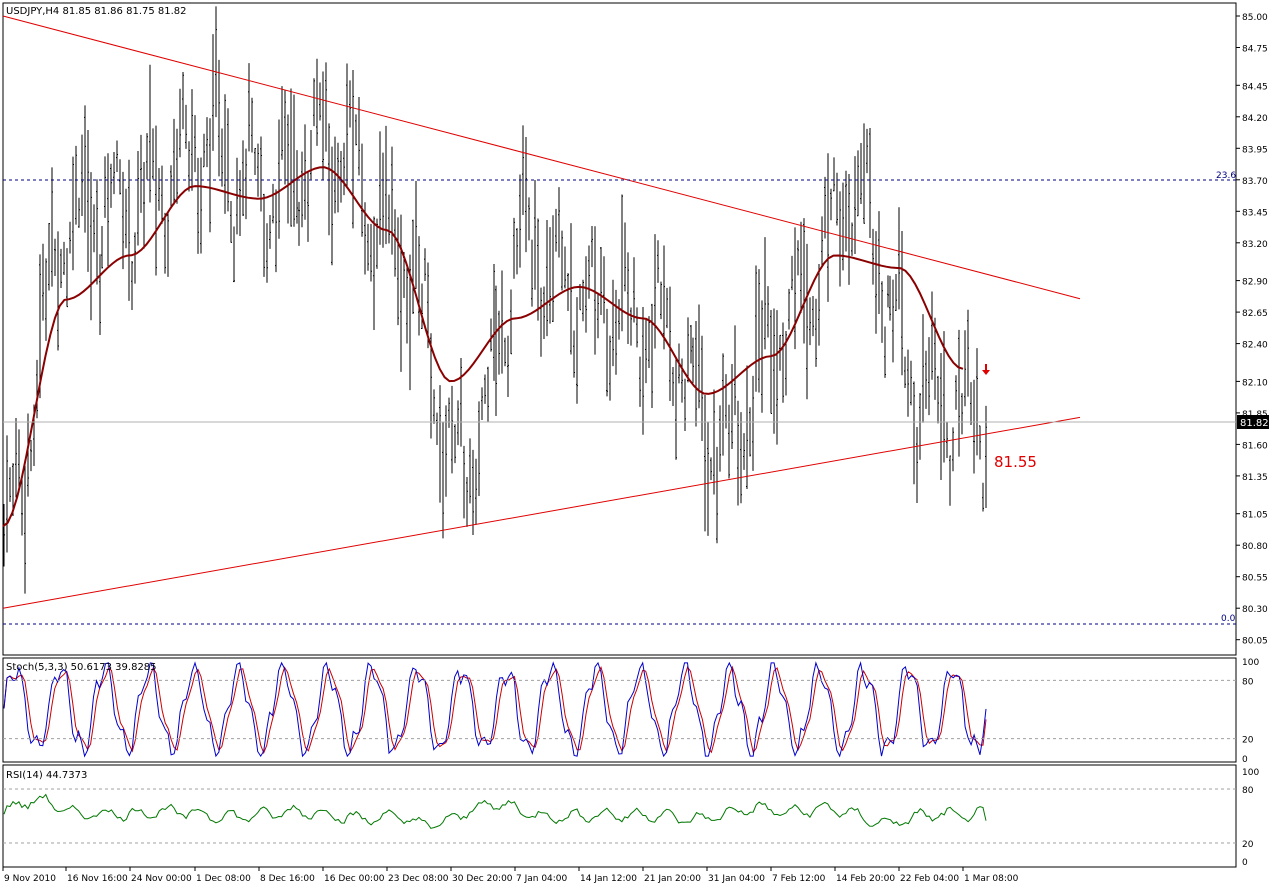 This screenshot has width=1274, height=889. I want to click on price-axis-label: 81.05, so click(1255, 516).